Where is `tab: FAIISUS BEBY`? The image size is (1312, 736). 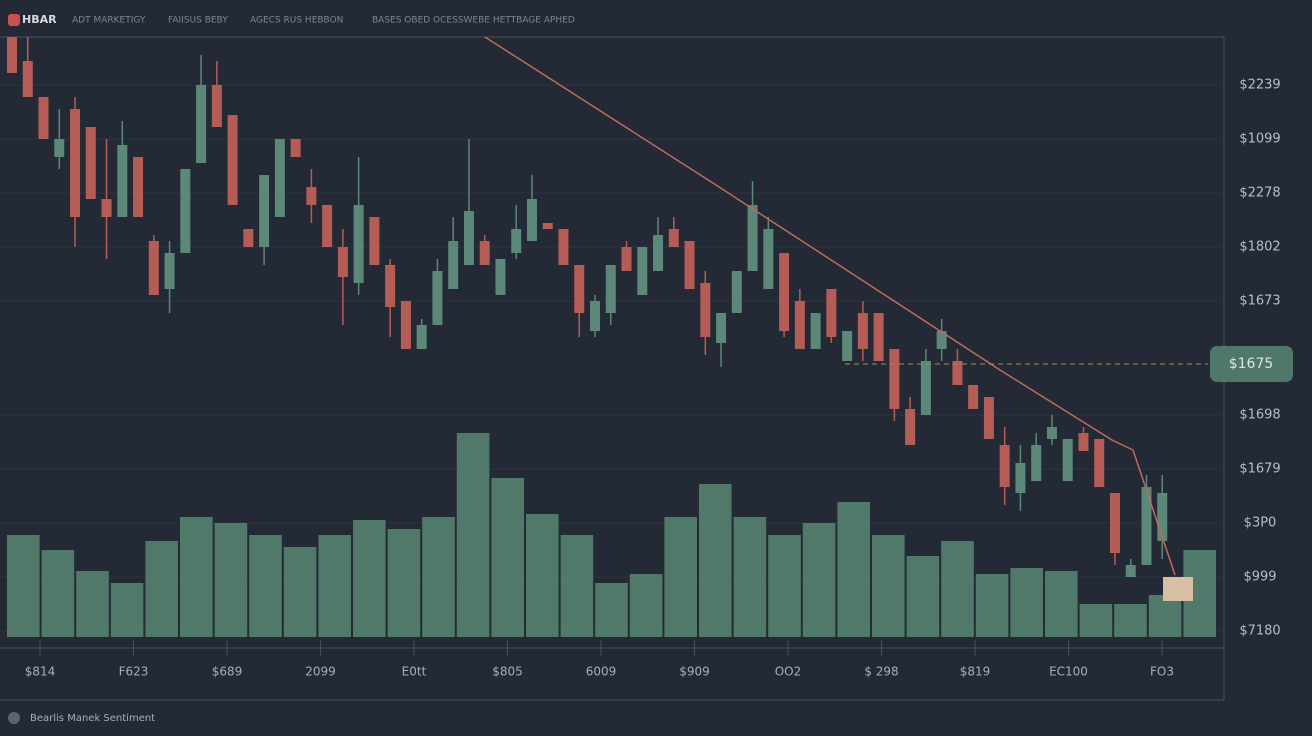
tab: FAIISUS BEBY is located at coordinates (198, 21).